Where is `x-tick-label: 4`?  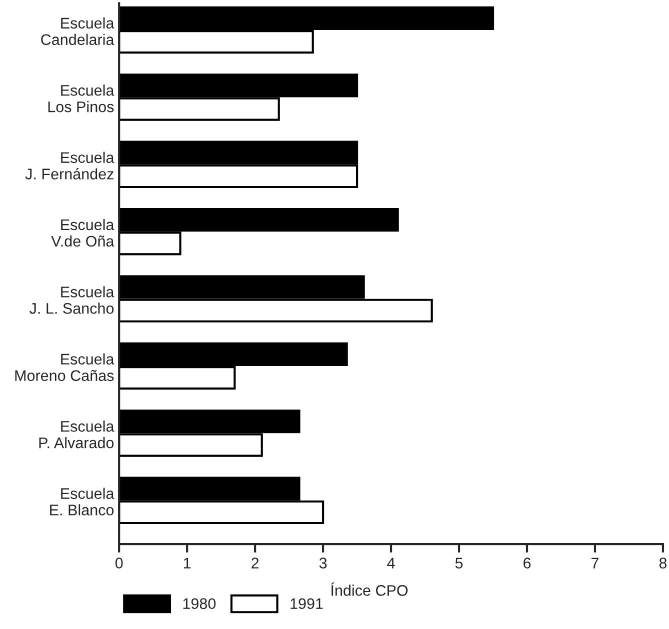
x-tick-label: 4 is located at coordinates (391, 563).